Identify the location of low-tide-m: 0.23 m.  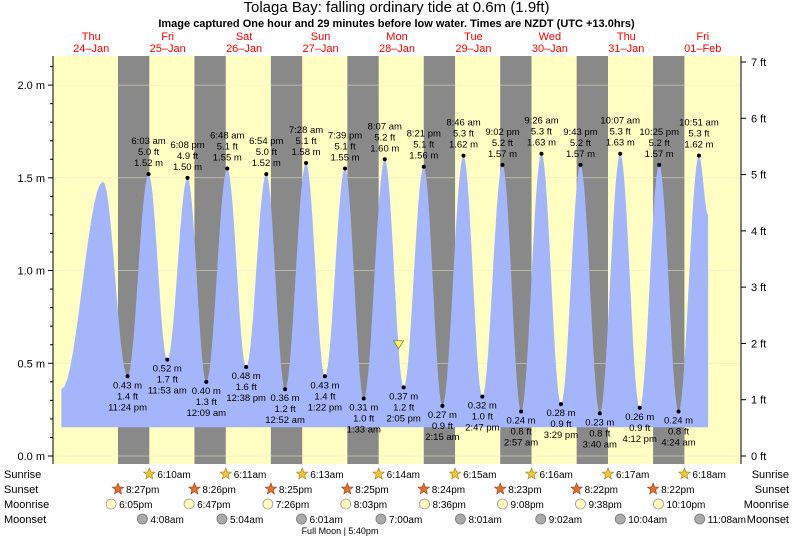
(599, 422).